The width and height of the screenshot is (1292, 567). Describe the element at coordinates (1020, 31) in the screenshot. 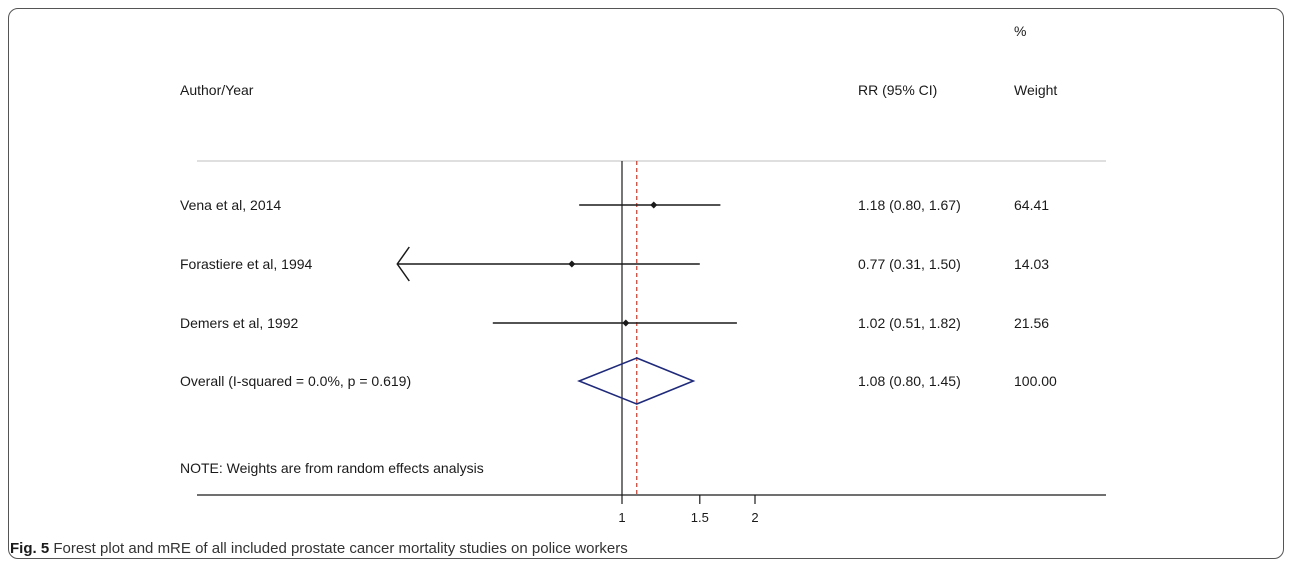

I see `weight-header-percent: %` at that location.